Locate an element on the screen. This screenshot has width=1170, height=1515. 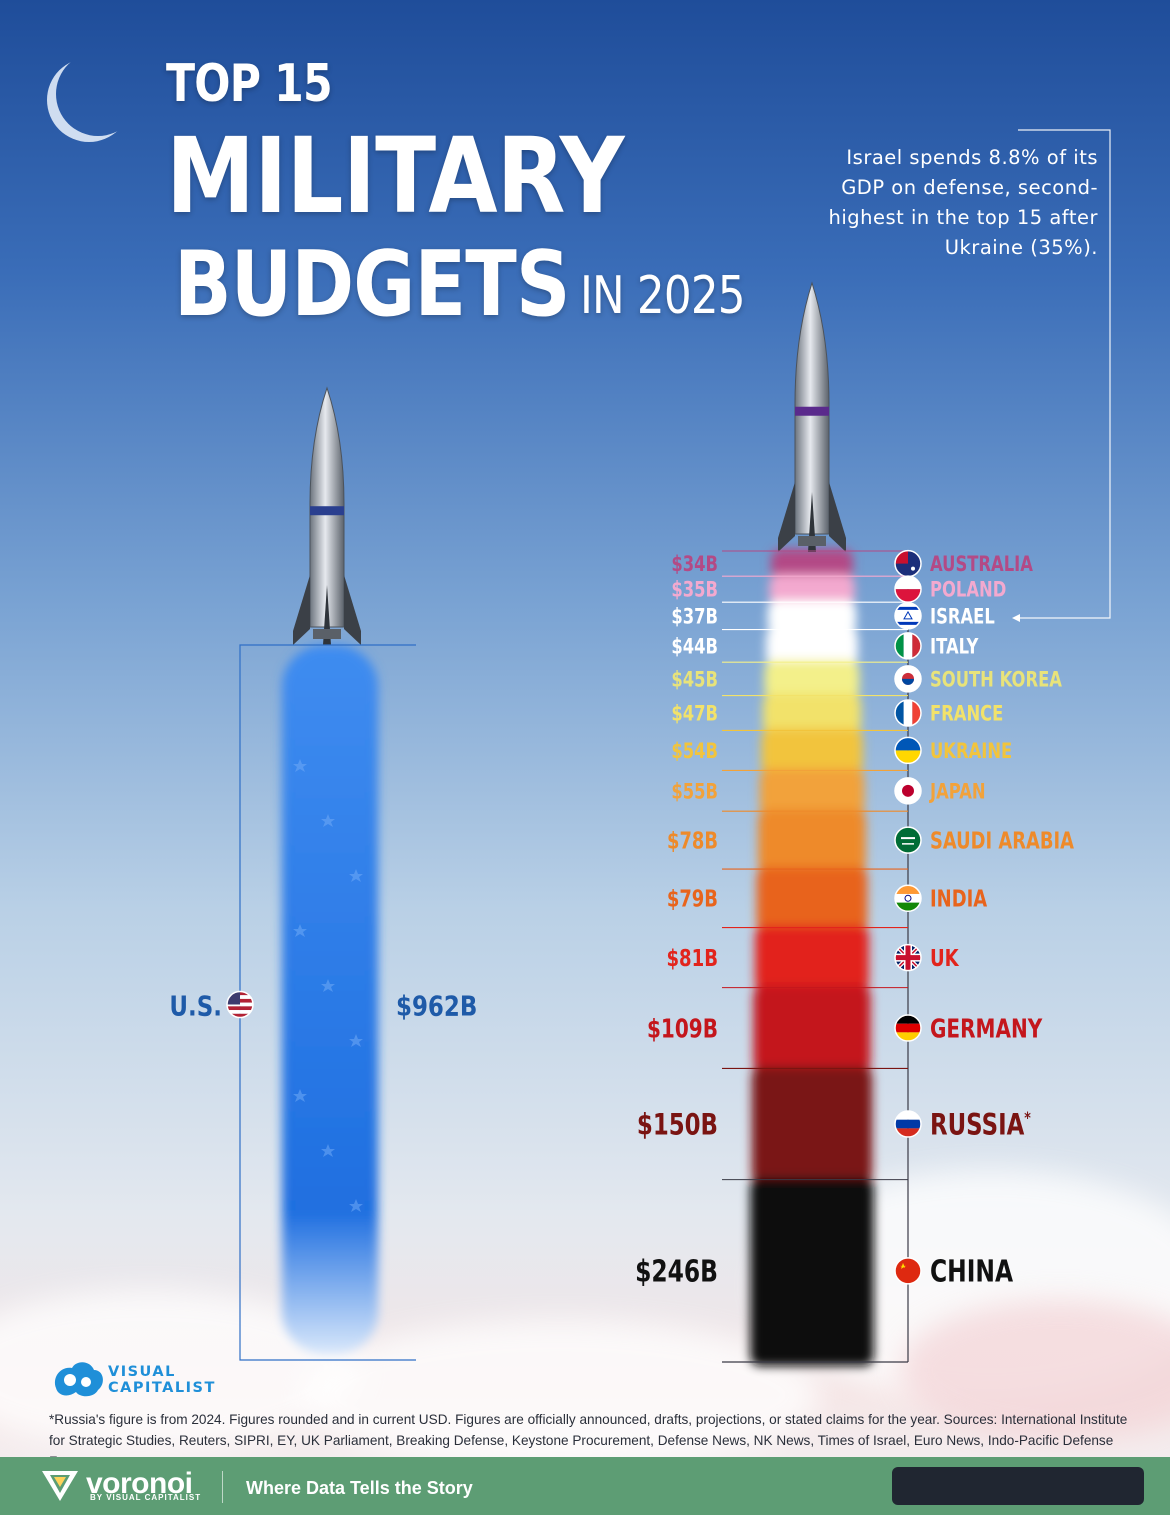
title-line-2: MILITARY is located at coordinates (395, 176).